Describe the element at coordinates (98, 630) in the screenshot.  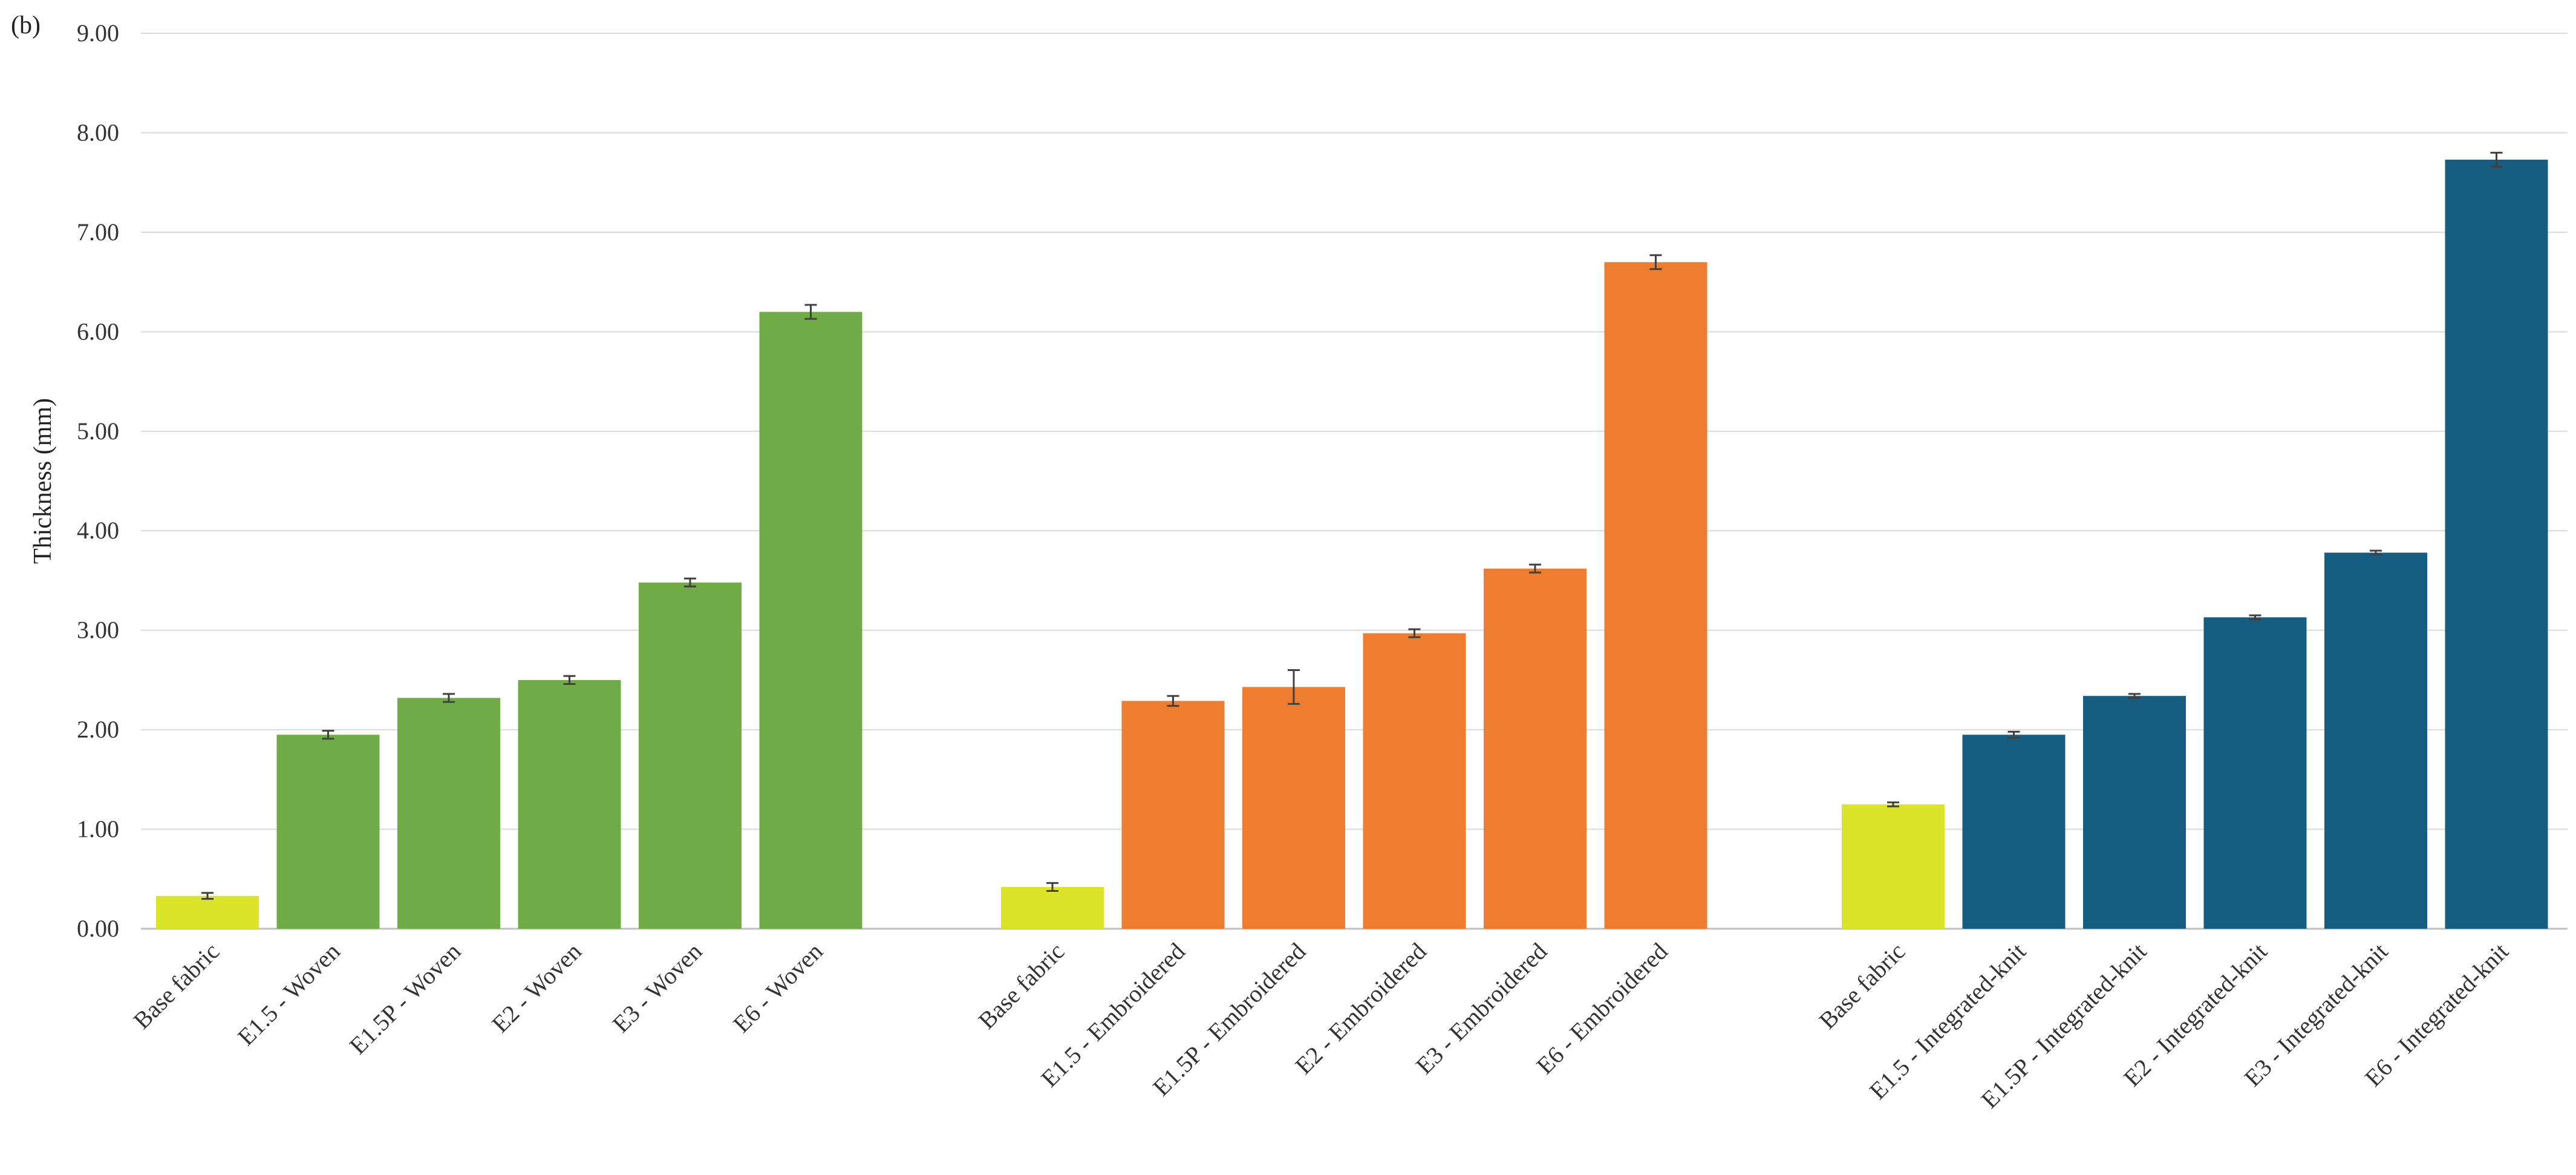
I see `y-tick-label: 3.00` at that location.